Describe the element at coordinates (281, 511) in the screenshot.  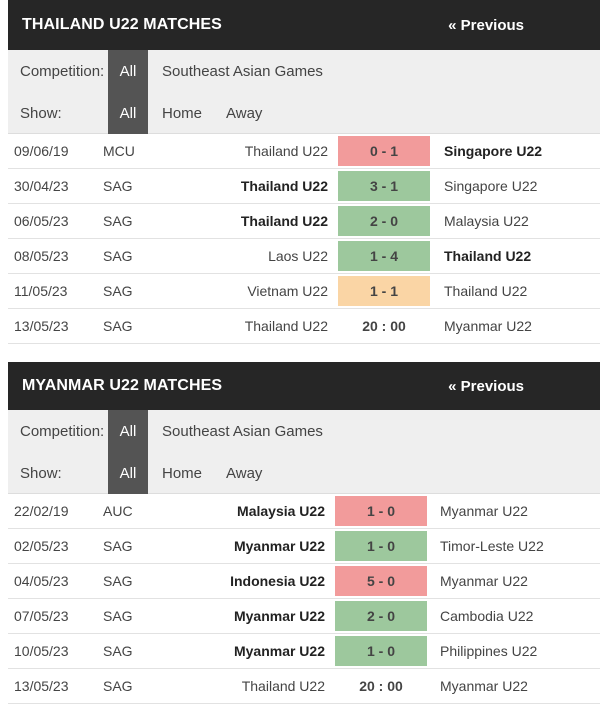
I see `home-team: Malaysia U22` at that location.